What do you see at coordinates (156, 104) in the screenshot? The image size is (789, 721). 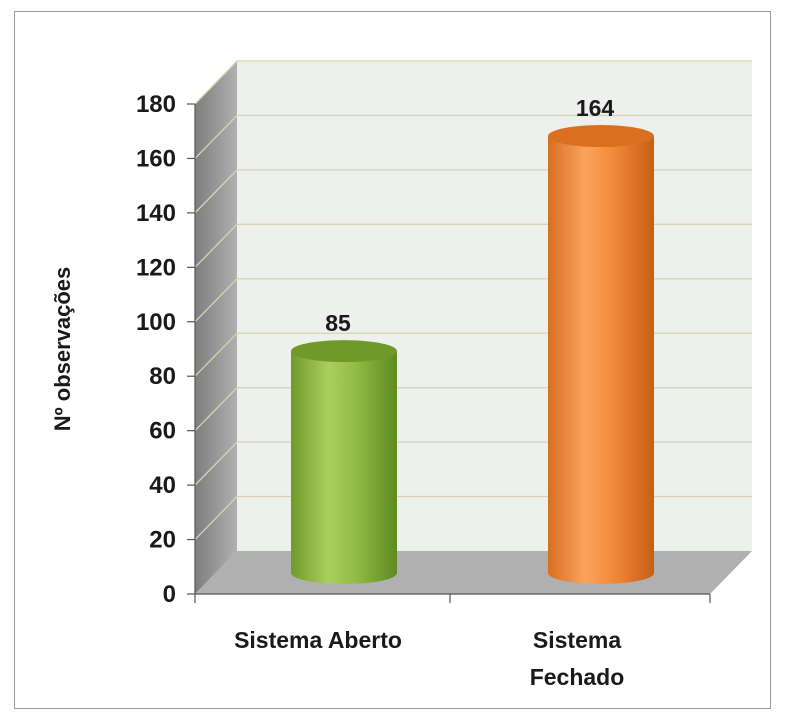 I see `y-tick-label: 180` at bounding box center [156, 104].